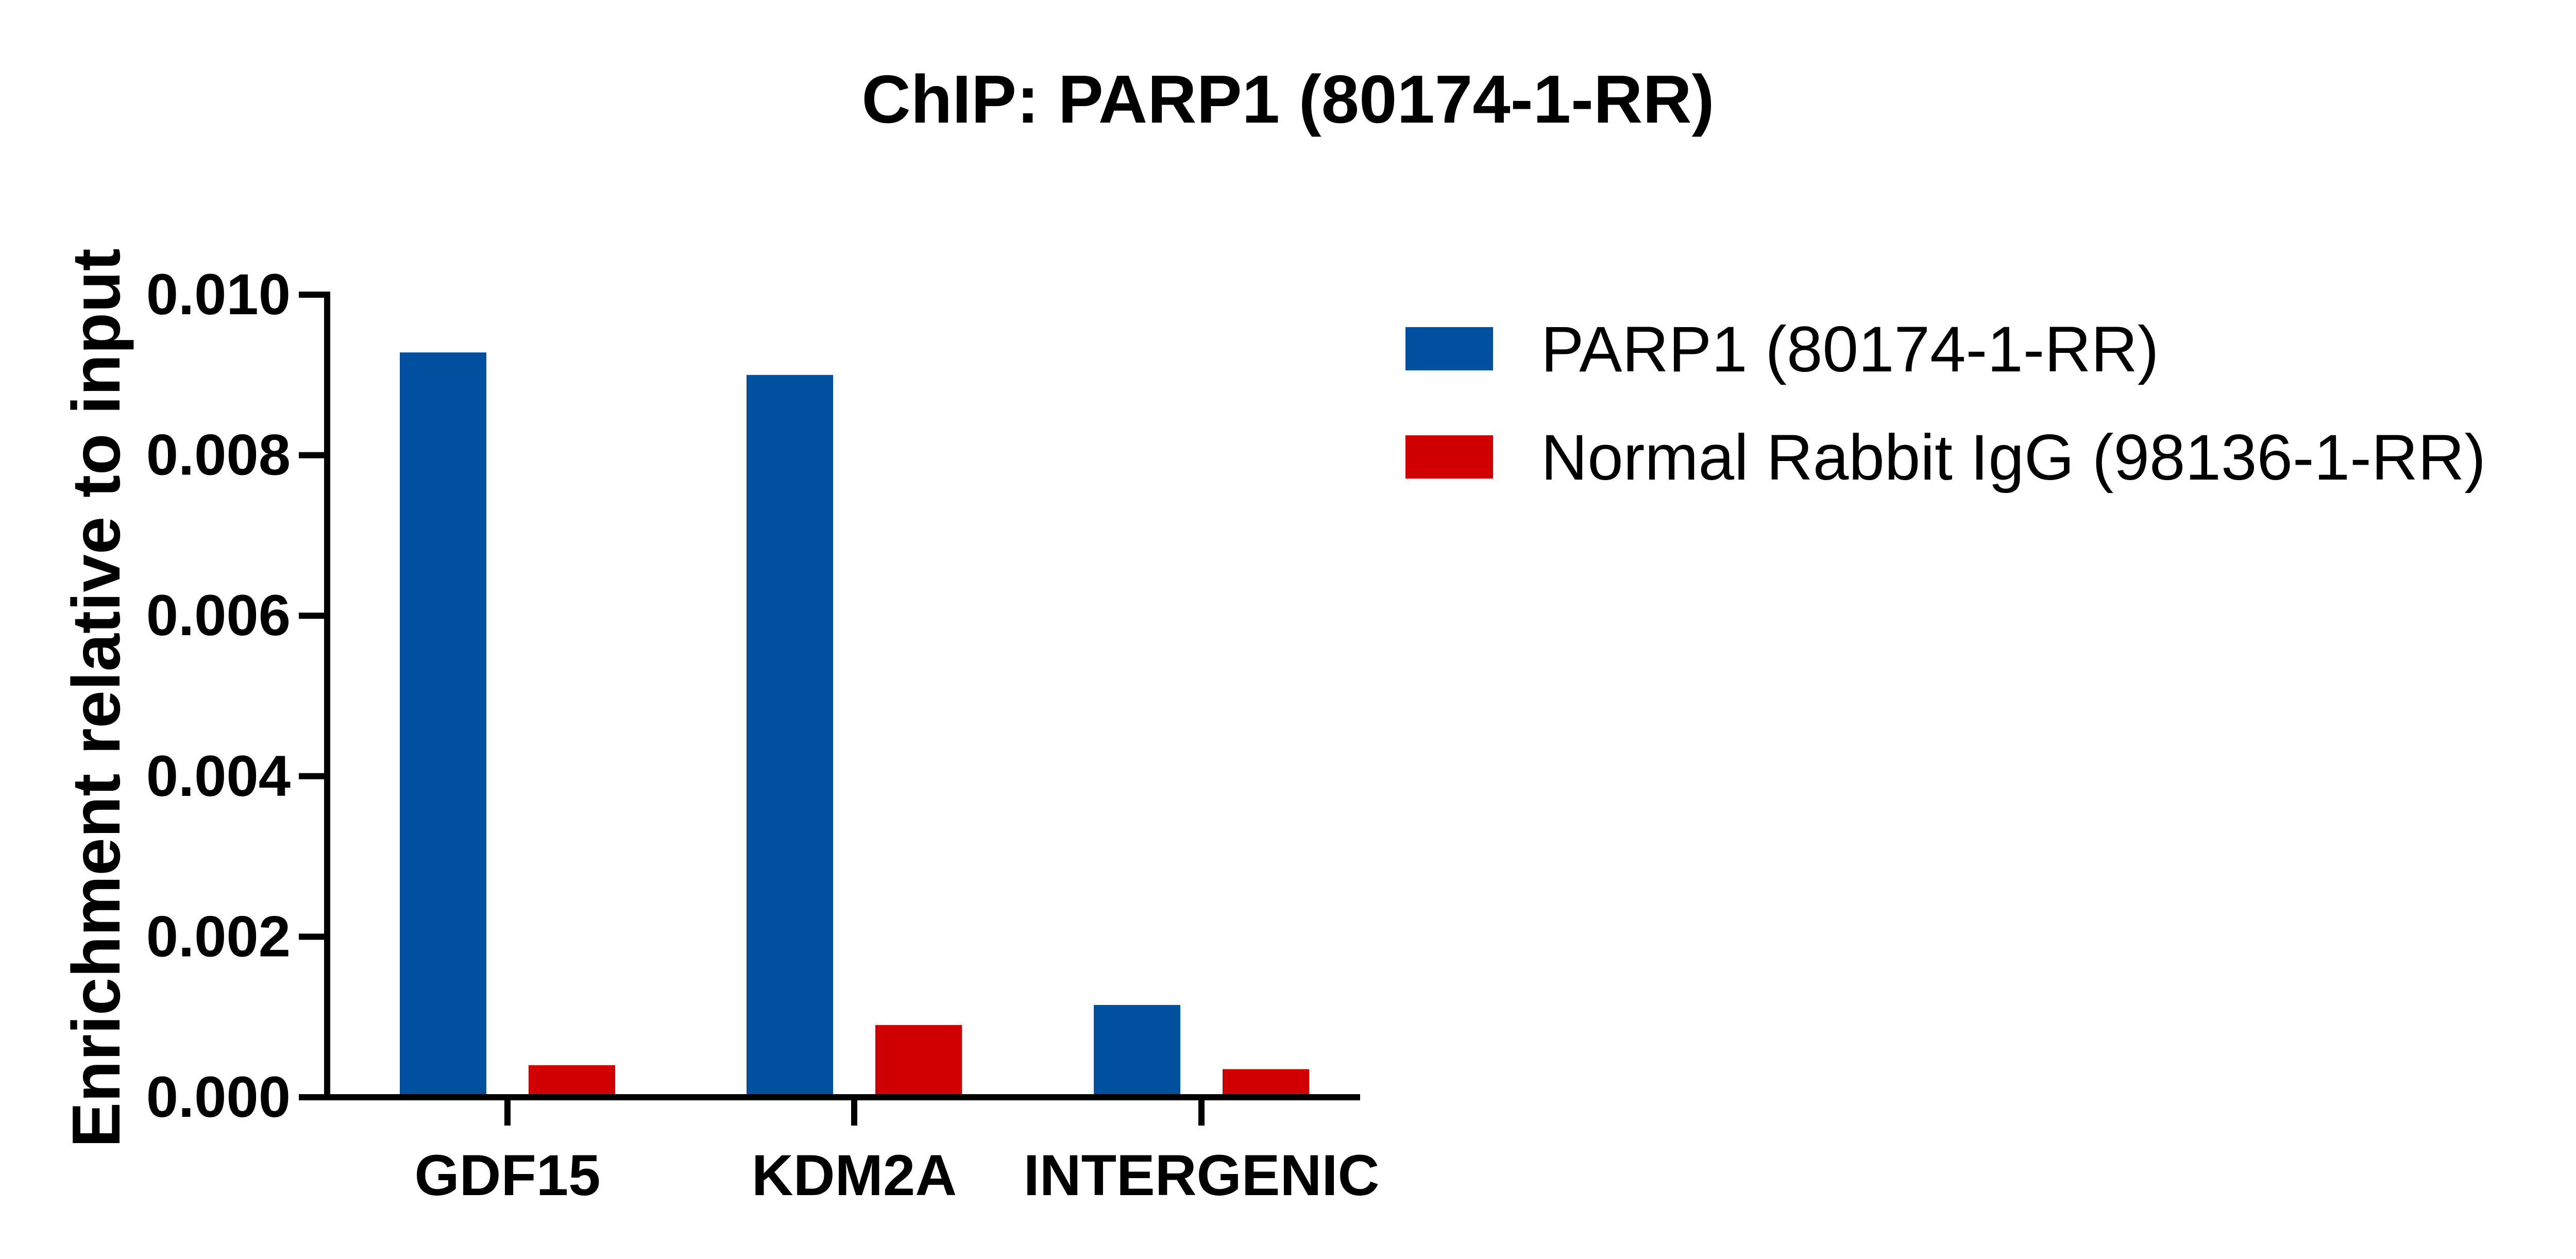 Image resolution: width=2576 pixels, height=1259 pixels. Describe the element at coordinates (508, 1175) in the screenshot. I see `x-tick-label-gdf15: GDF15` at that location.